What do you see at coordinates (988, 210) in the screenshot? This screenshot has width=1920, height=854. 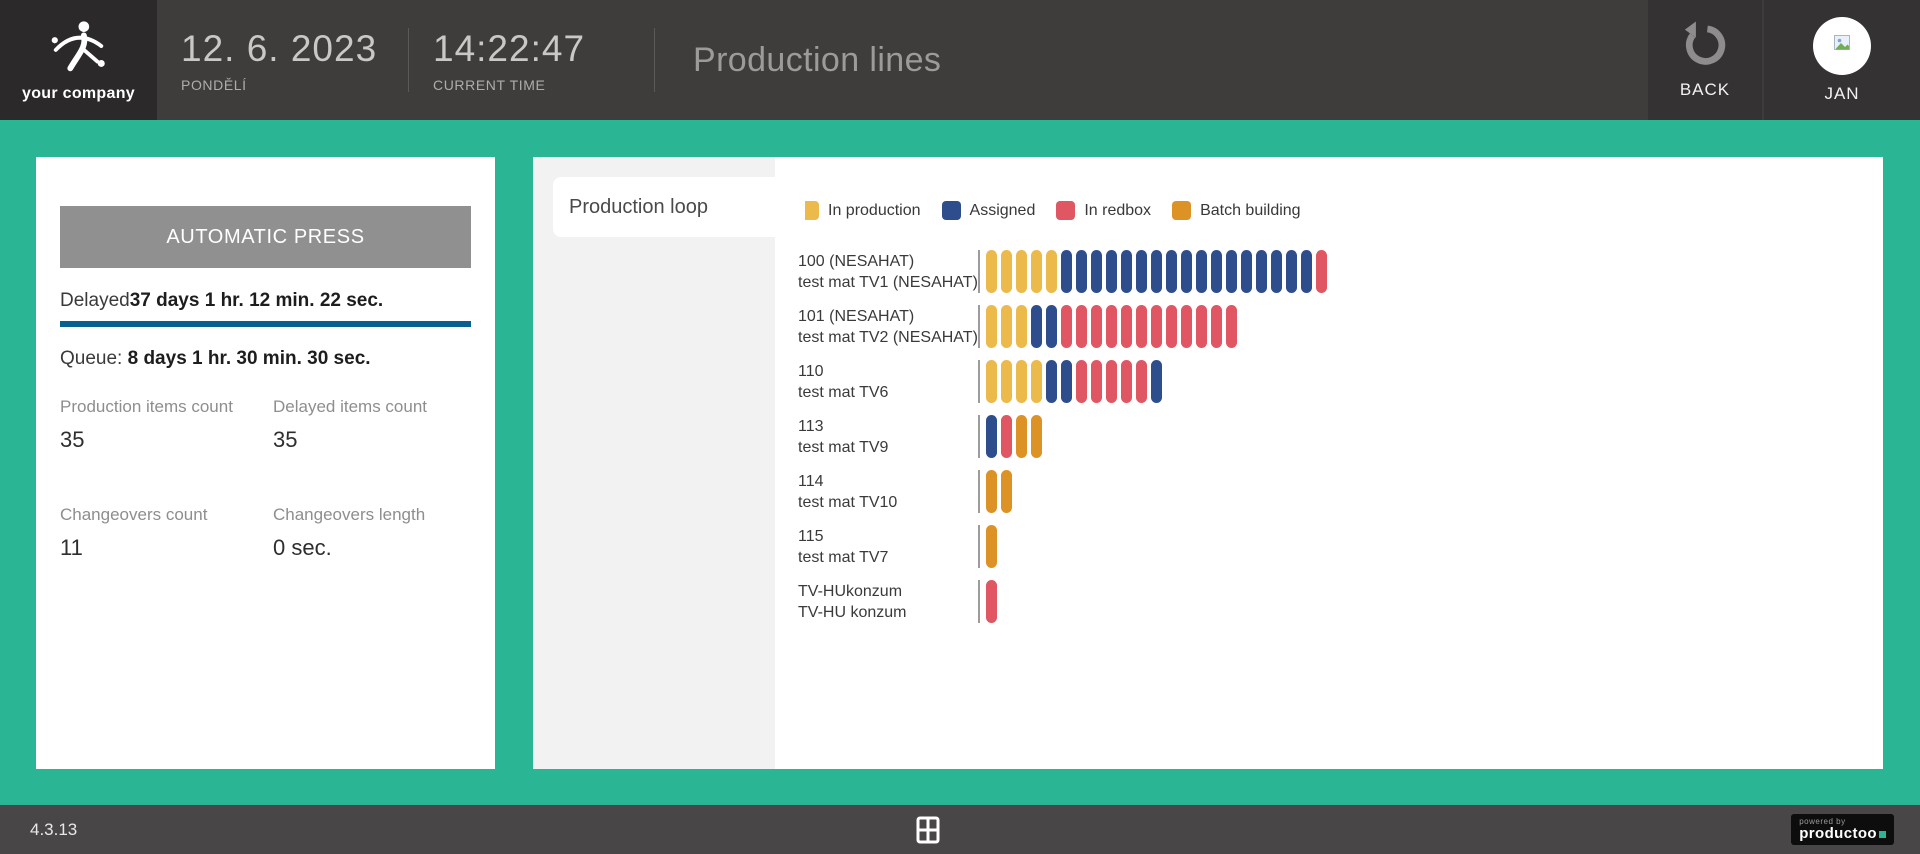 I see `legend-item-assigned: Assigned` at bounding box center [988, 210].